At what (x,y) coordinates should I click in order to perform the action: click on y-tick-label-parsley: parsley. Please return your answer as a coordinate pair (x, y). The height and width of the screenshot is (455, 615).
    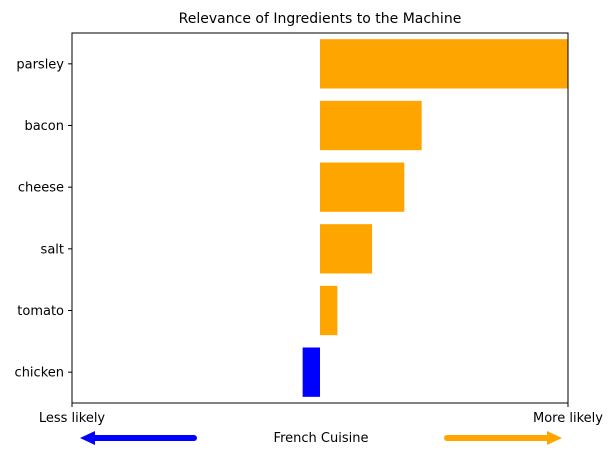
    Looking at the image, I should click on (40, 64).